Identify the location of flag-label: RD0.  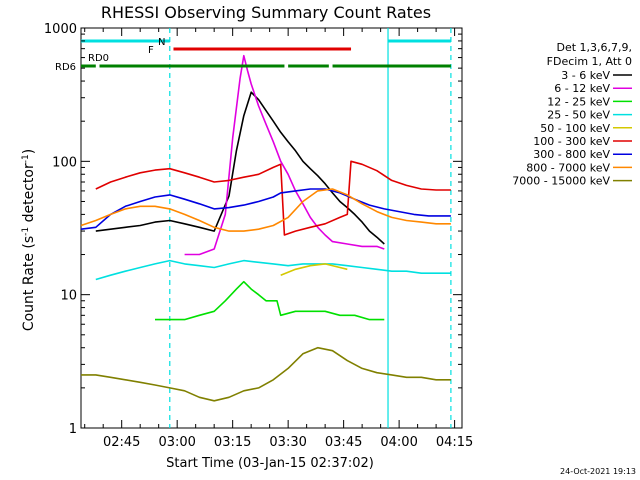
(98, 58).